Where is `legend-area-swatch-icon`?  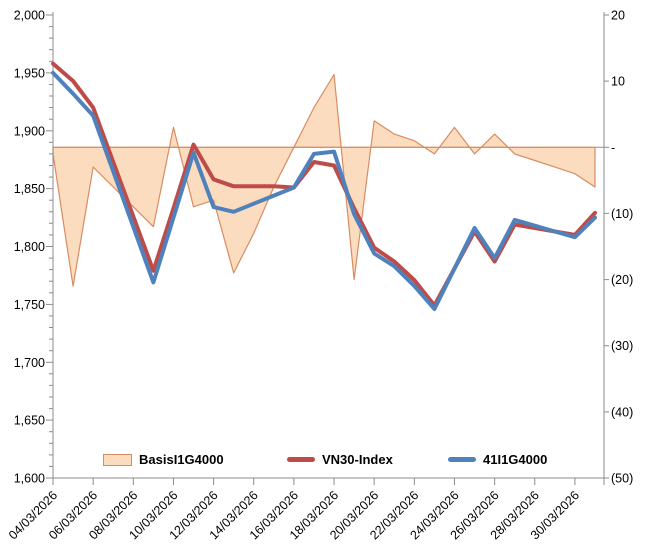
legend-area-swatch-icon is located at coordinates (117, 459).